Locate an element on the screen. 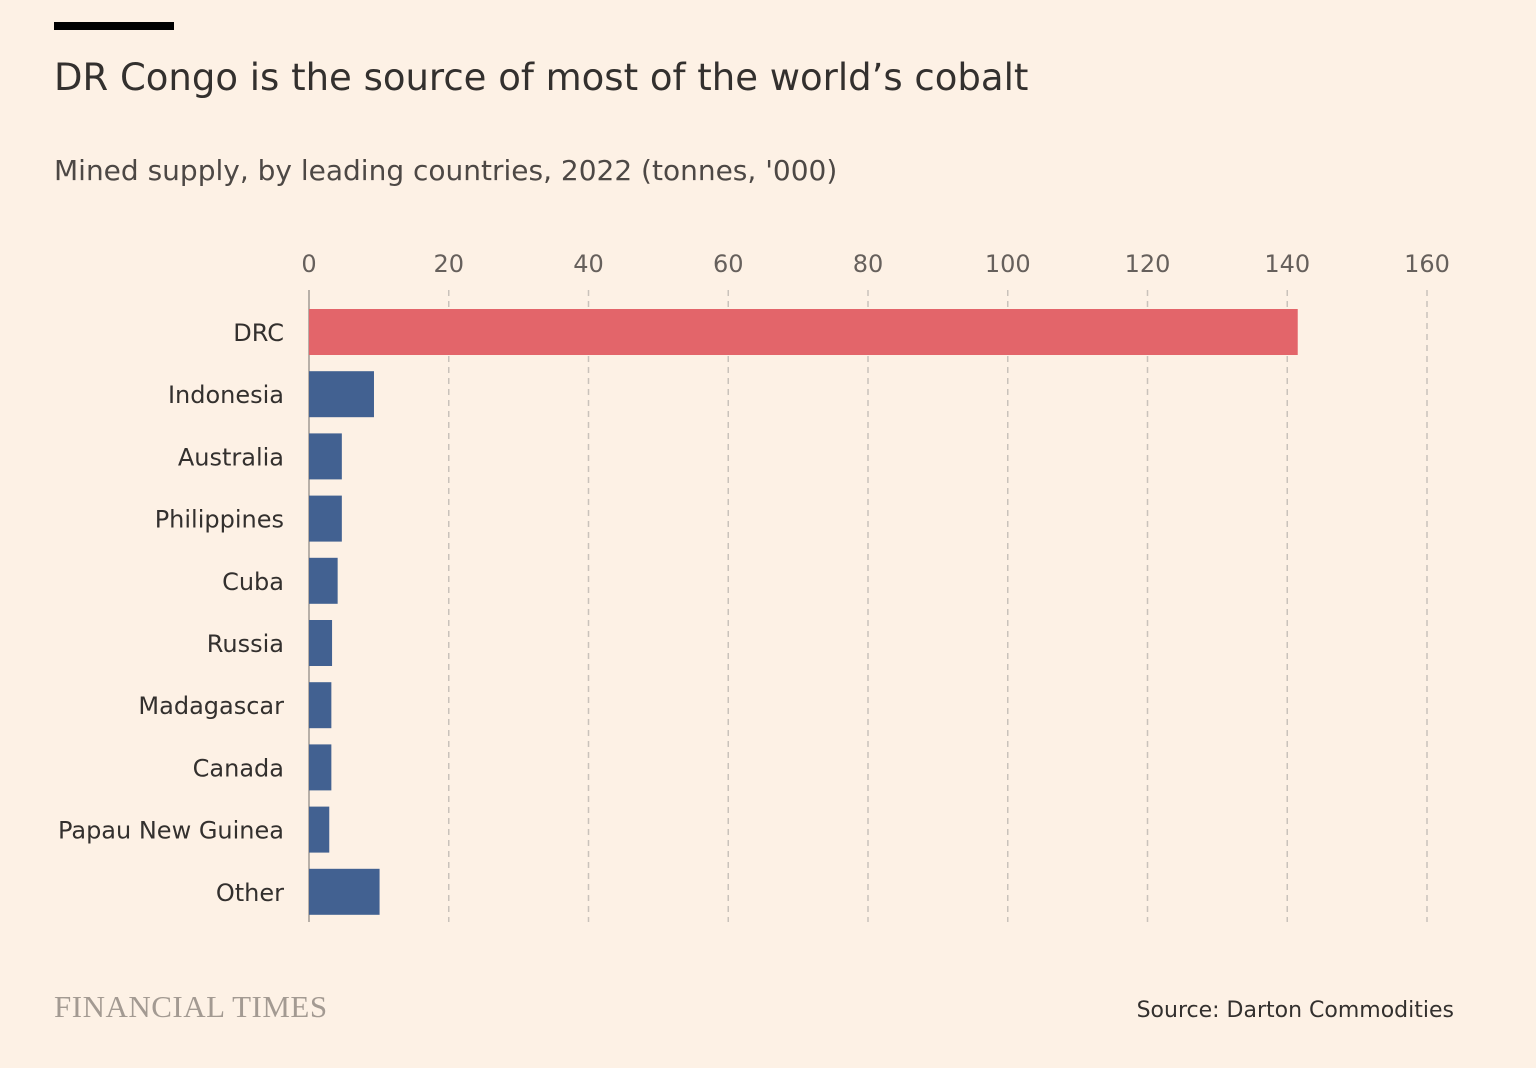 The width and height of the screenshot is (1536, 1068). x-tick-label: 120 is located at coordinates (1148, 264).